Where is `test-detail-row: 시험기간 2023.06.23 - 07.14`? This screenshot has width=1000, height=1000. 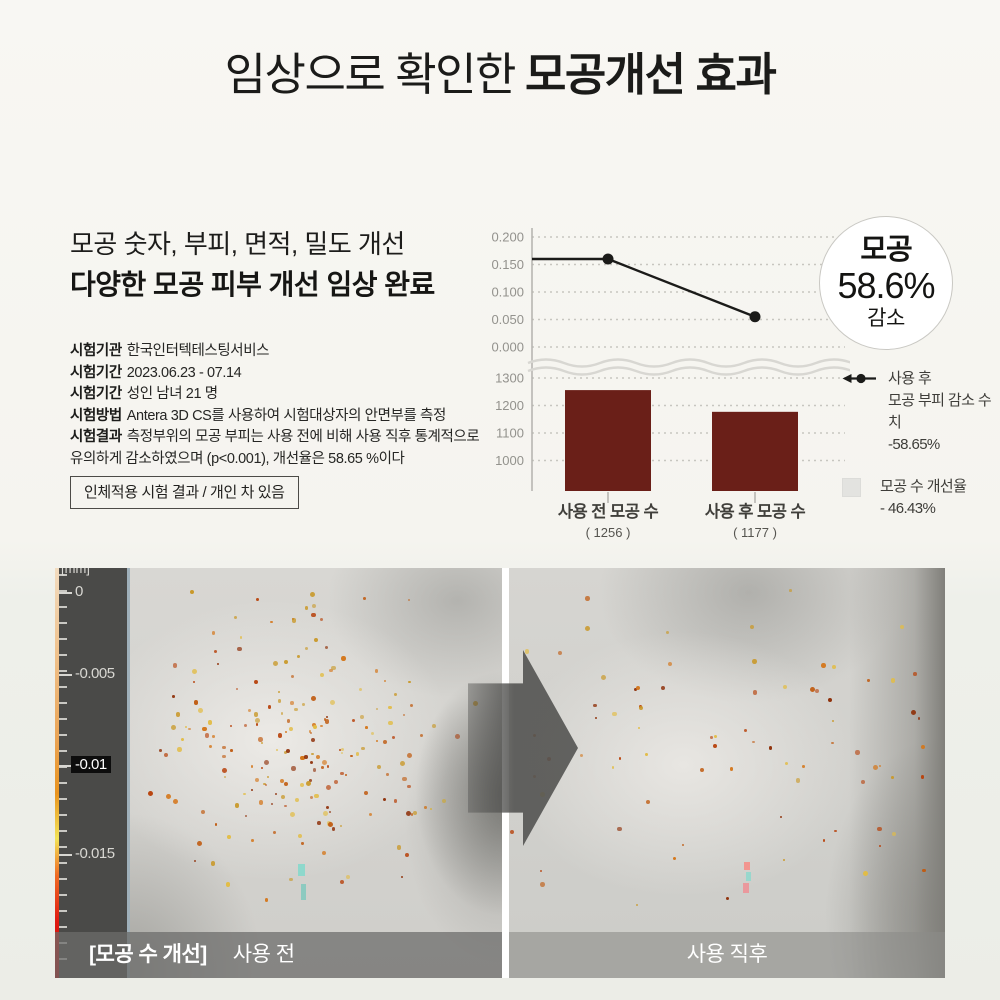 test-detail-row: 시험기간 2023.06.23 - 07.14 is located at coordinates (279, 374).